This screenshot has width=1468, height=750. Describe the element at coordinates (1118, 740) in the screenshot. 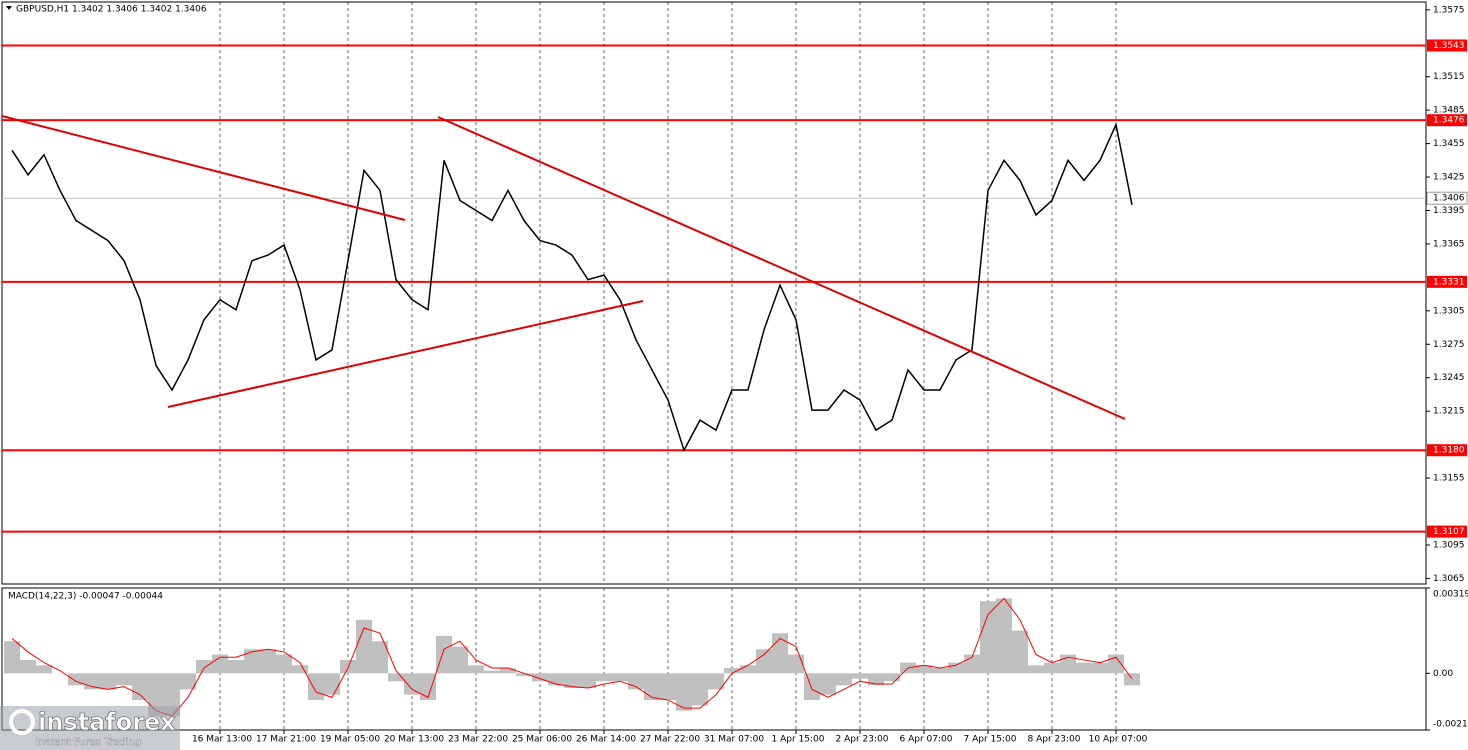

I see `x-tick-label: 10 Apr 07:00` at that location.